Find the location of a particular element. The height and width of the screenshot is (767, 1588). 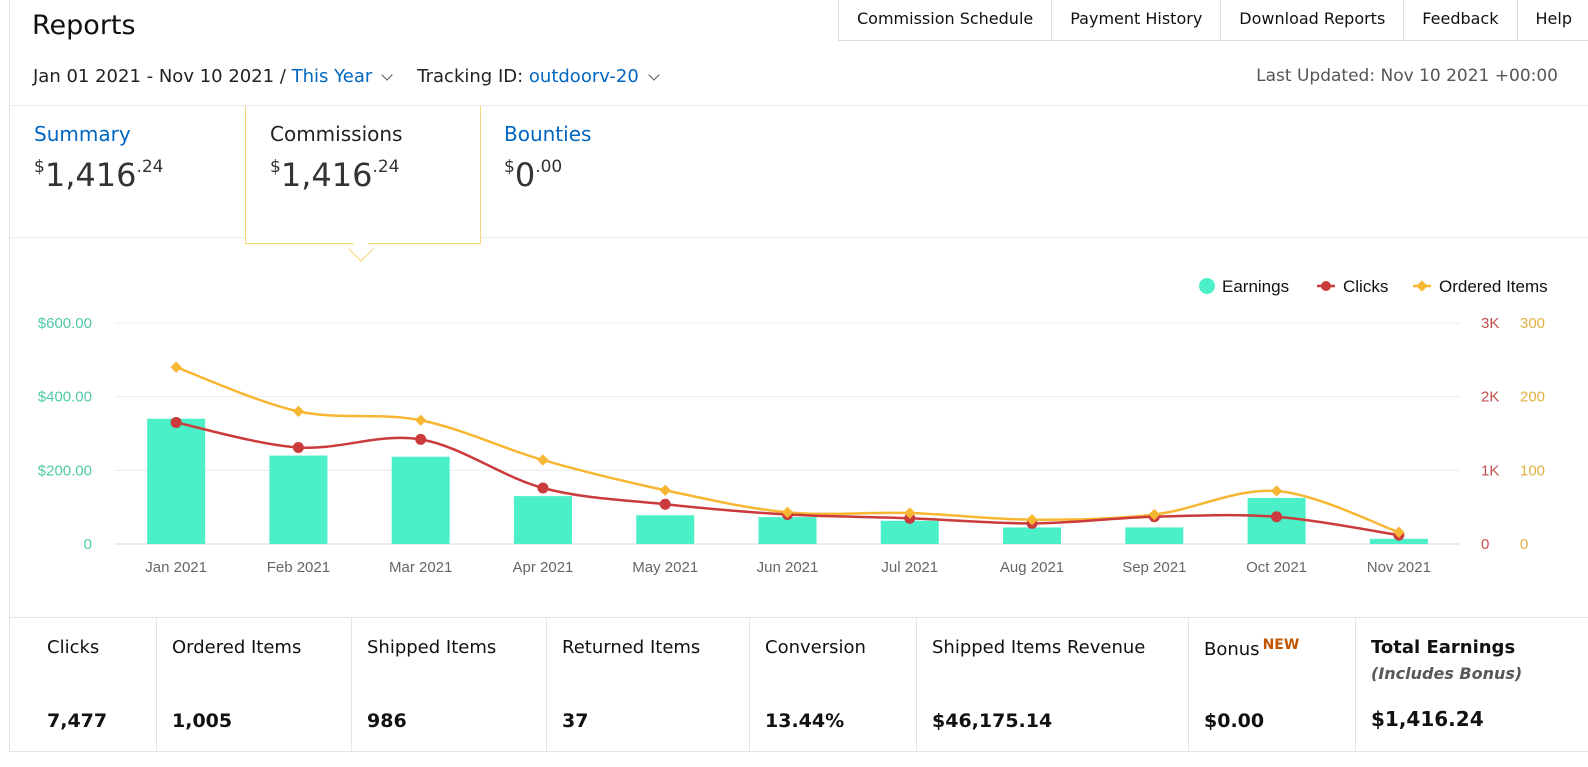

bounties-amount: $0.00 is located at coordinates (533, 175).